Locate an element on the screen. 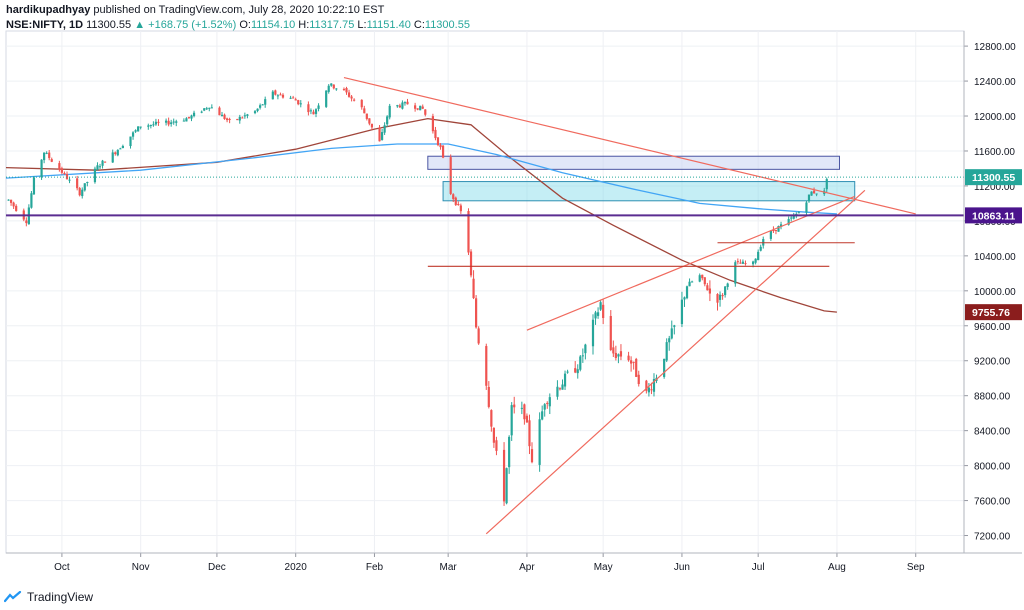  price-label-box is located at coordinates (993, 312).